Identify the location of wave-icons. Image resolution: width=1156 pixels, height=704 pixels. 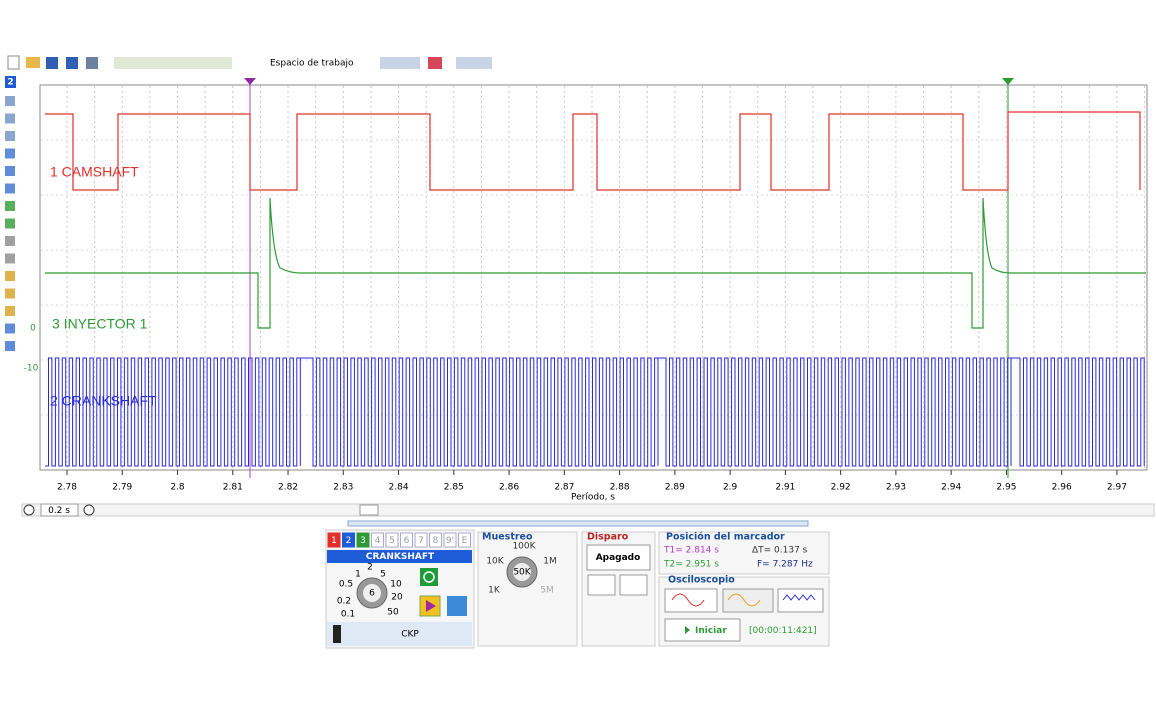
(173, 63).